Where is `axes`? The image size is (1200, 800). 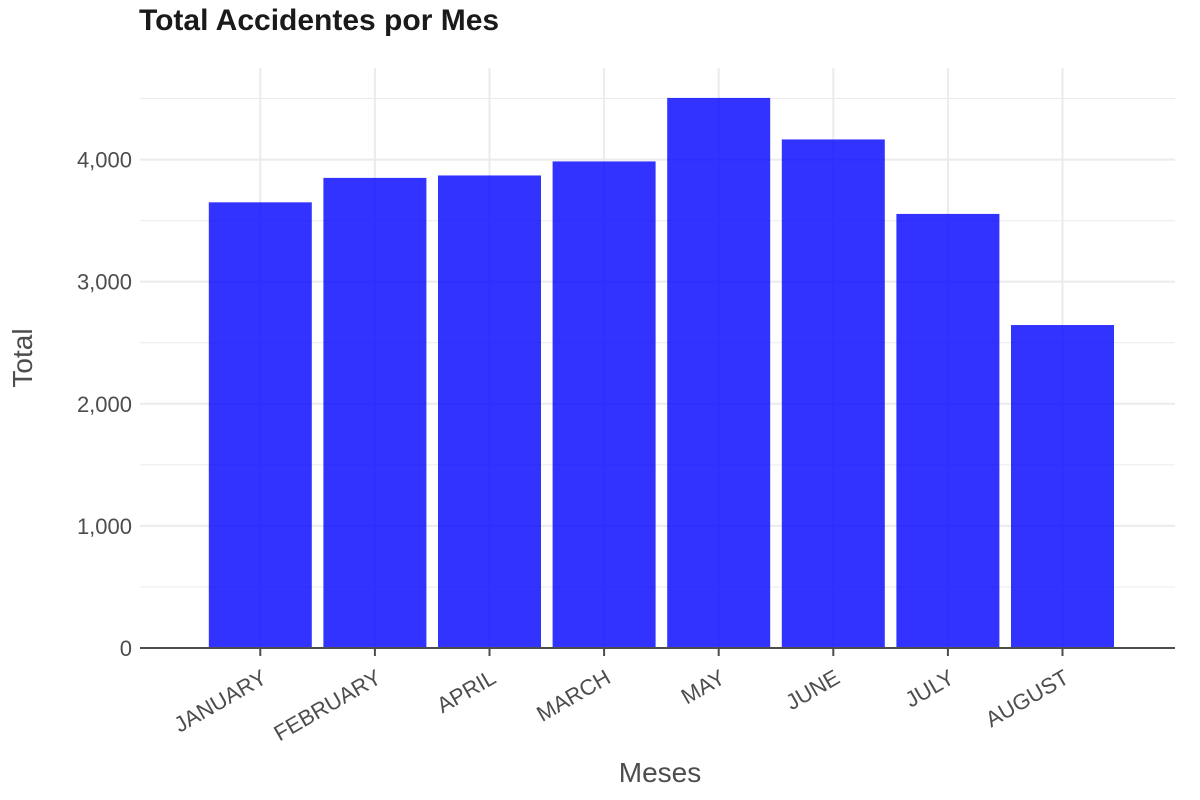 axes is located at coordinates (657, 651).